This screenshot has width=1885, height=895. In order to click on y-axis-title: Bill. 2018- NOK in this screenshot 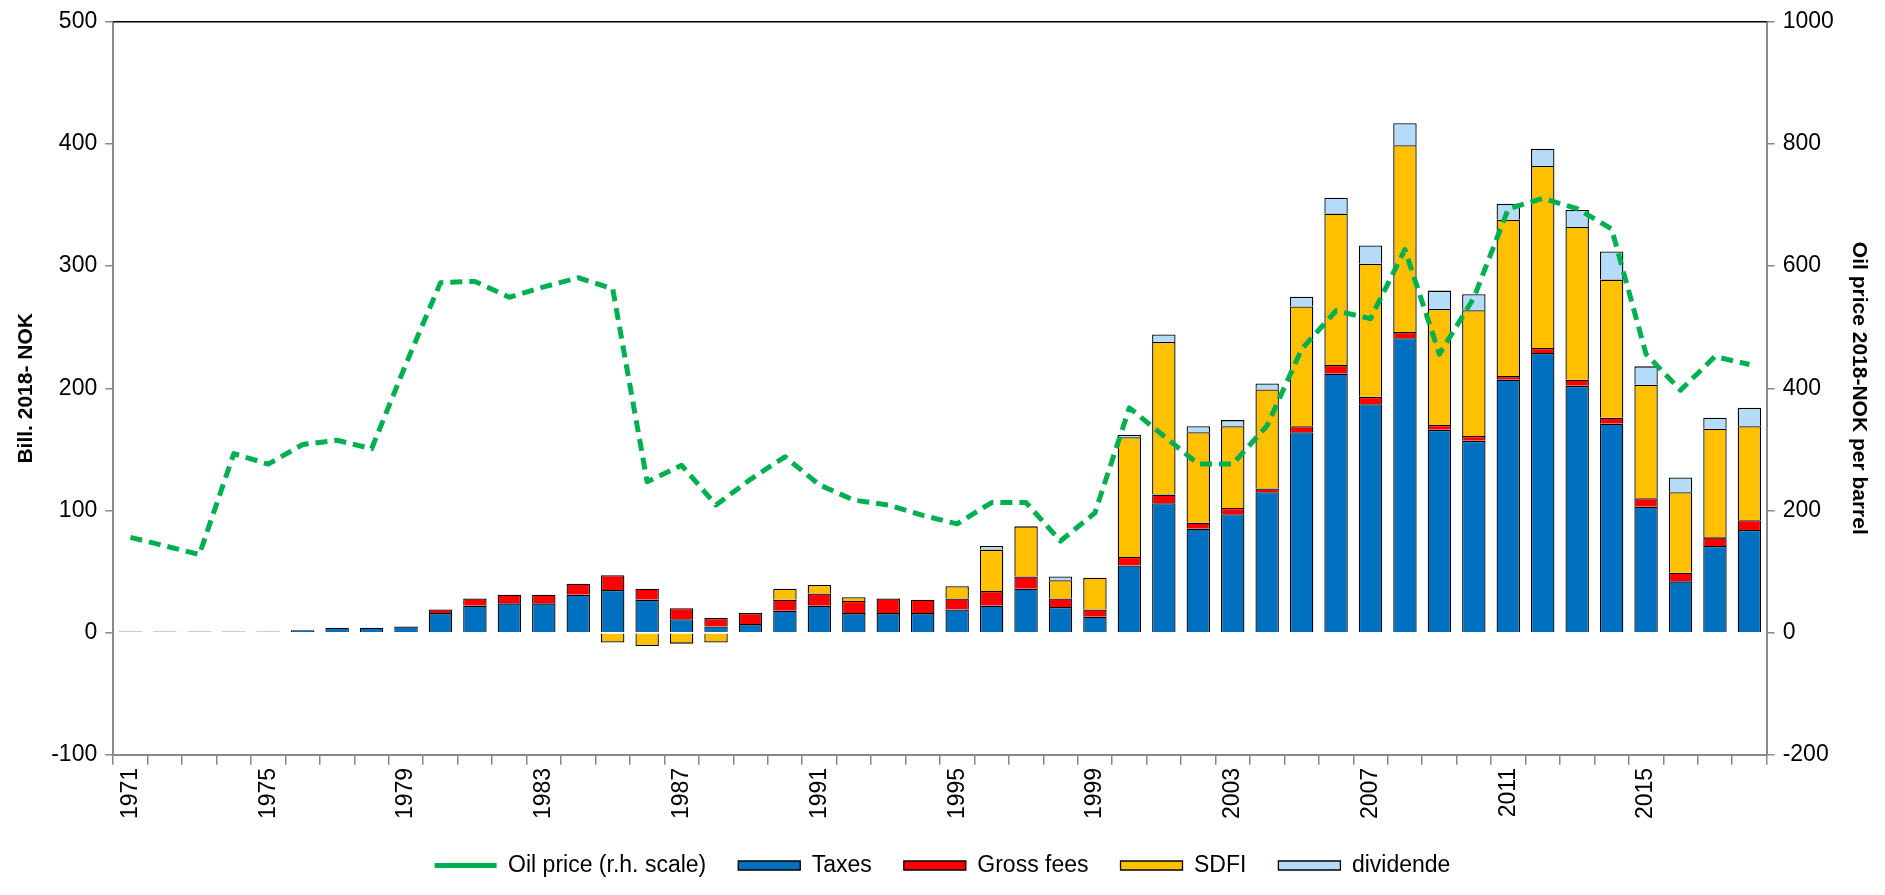, I will do `click(25, 388)`.